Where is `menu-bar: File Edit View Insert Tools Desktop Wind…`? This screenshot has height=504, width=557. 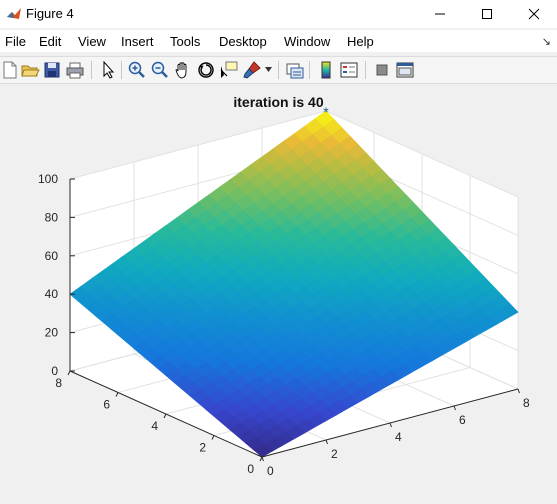
menu-bar: File Edit View Insert Tools Desktop Wind… is located at coordinates (278, 41).